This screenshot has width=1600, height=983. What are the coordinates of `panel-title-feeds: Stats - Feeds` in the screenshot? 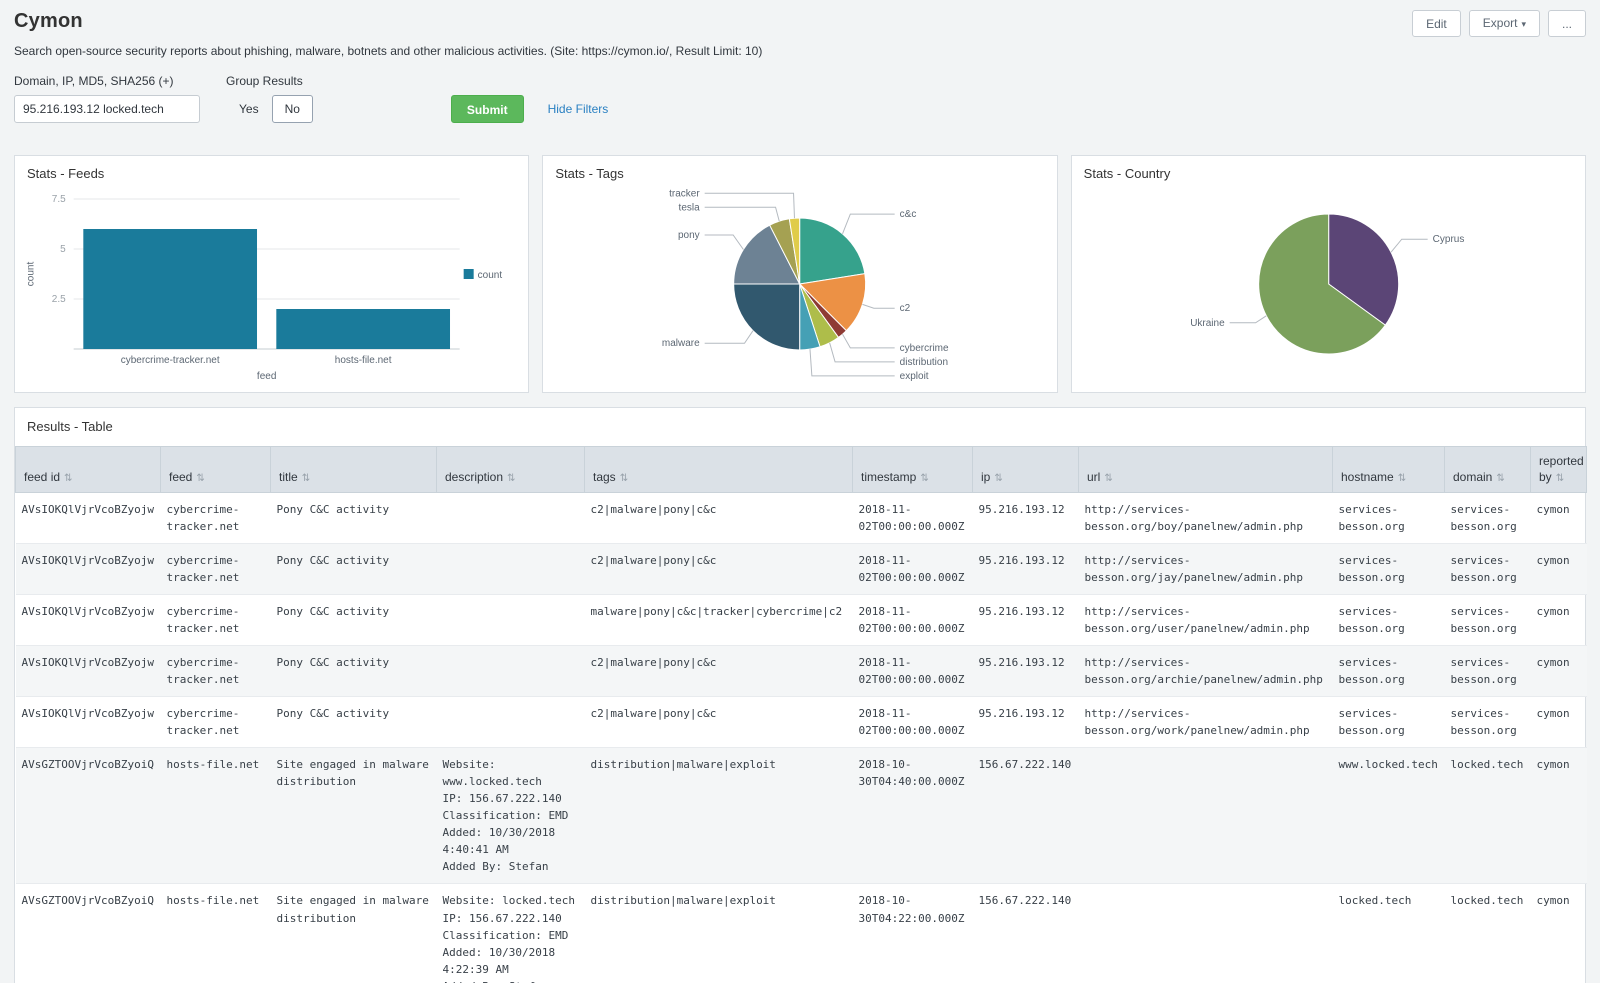 It's located at (66, 173).